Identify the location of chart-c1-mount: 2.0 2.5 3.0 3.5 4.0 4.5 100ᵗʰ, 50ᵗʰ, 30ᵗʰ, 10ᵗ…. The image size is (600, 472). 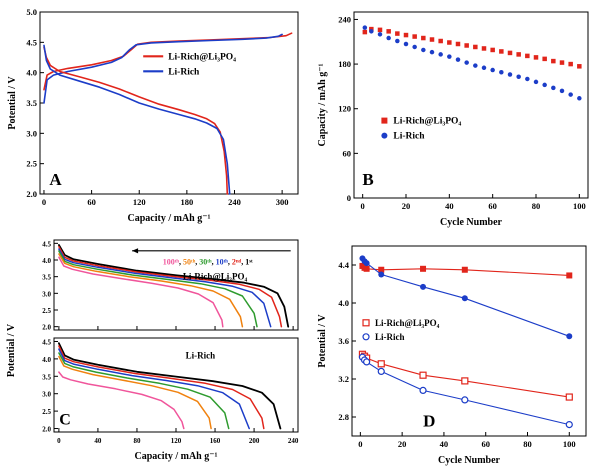
(164, 285).